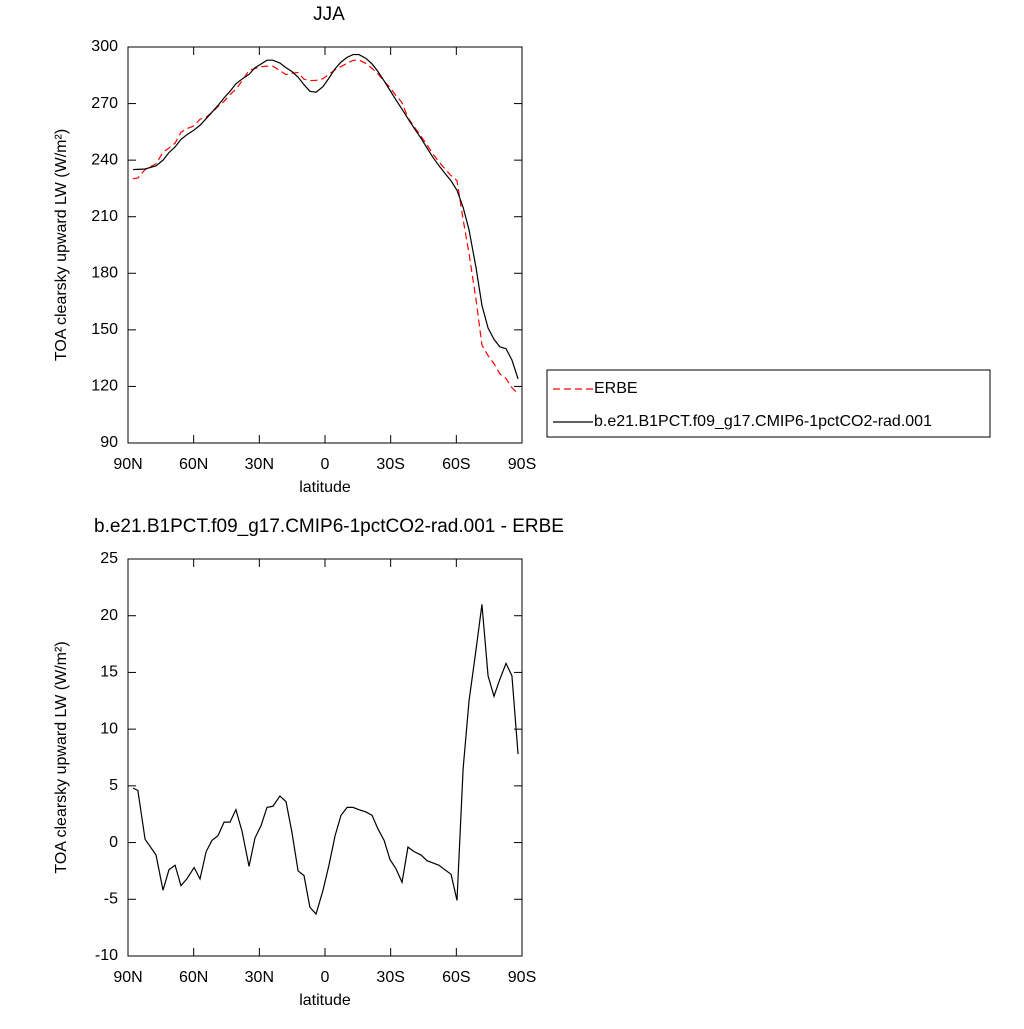 The image size is (1024, 1029). What do you see at coordinates (109, 442) in the screenshot?
I see `y-tick-label: 90` at bounding box center [109, 442].